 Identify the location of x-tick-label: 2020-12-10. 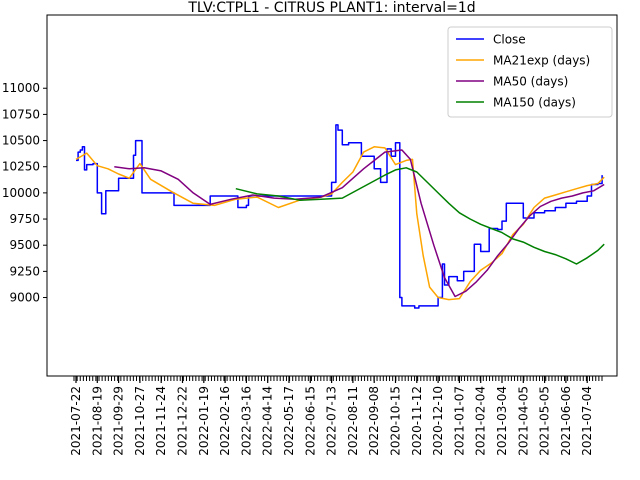
(438, 421).